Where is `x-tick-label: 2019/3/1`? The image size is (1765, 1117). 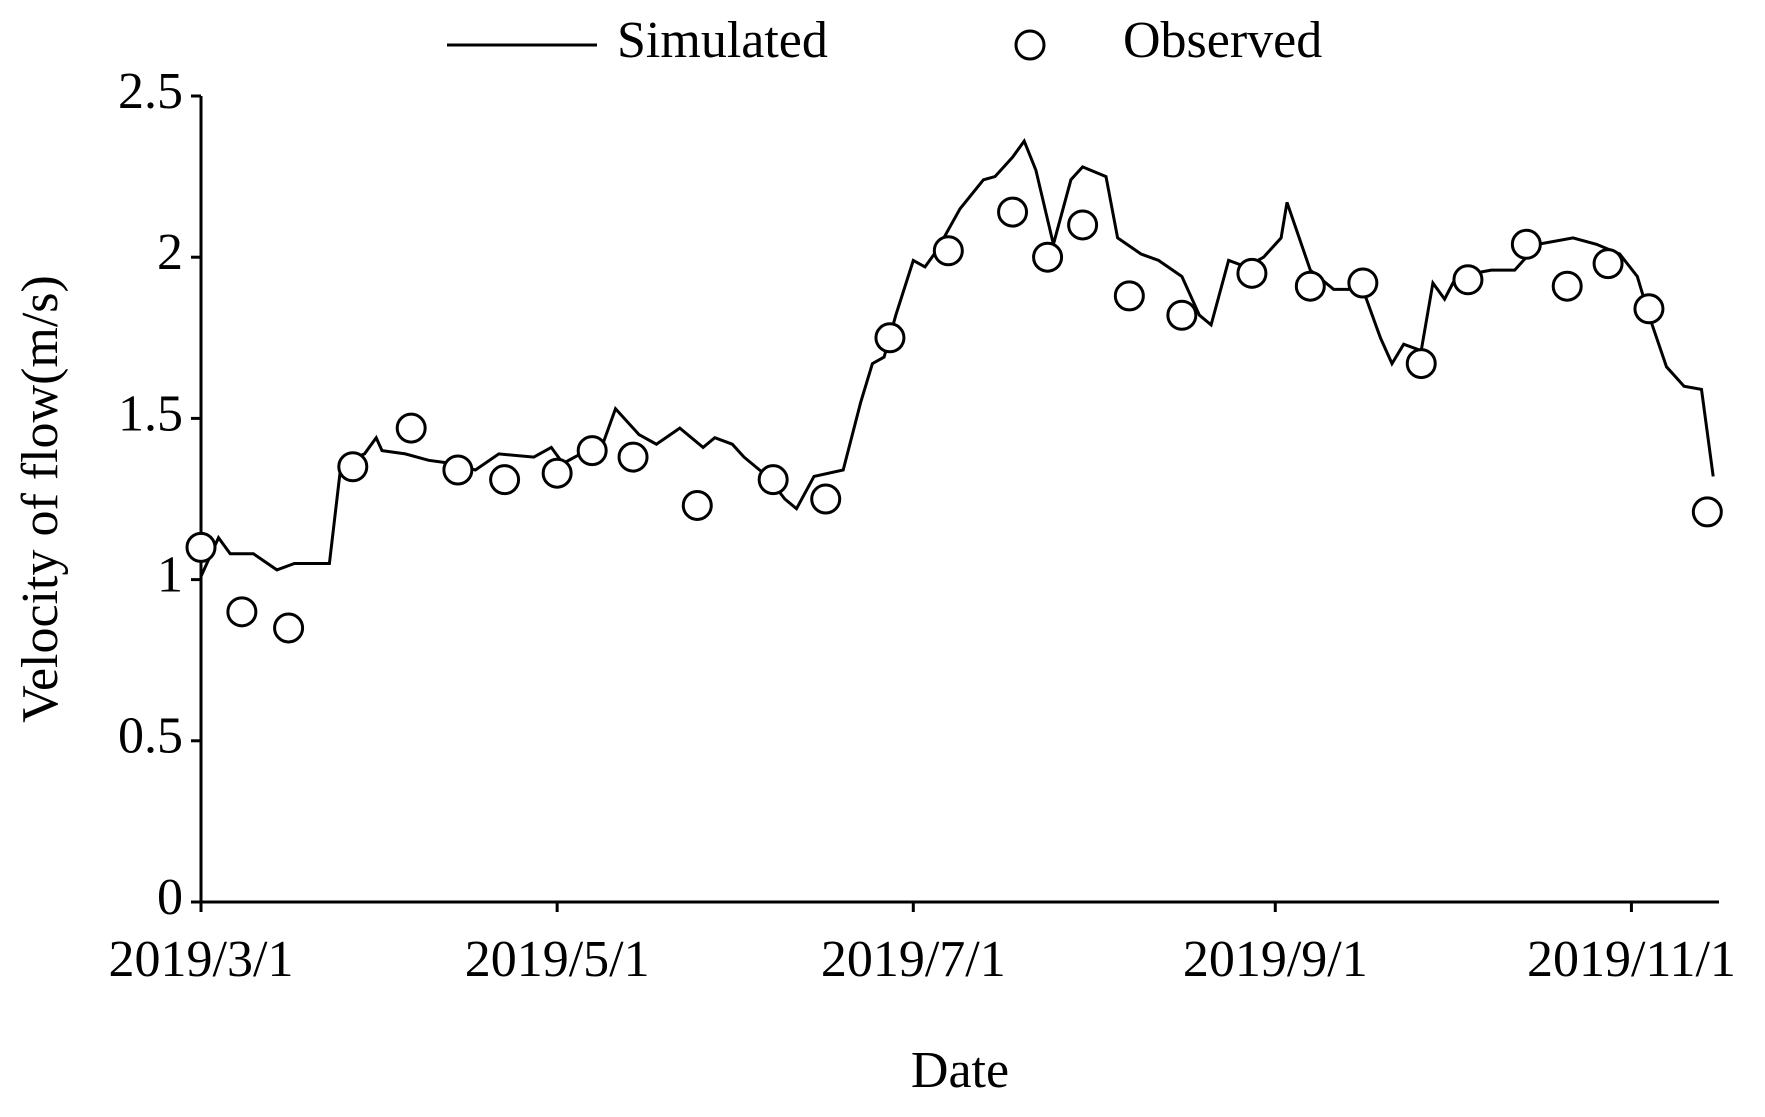 x-tick-label: 2019/3/1 is located at coordinates (201, 959).